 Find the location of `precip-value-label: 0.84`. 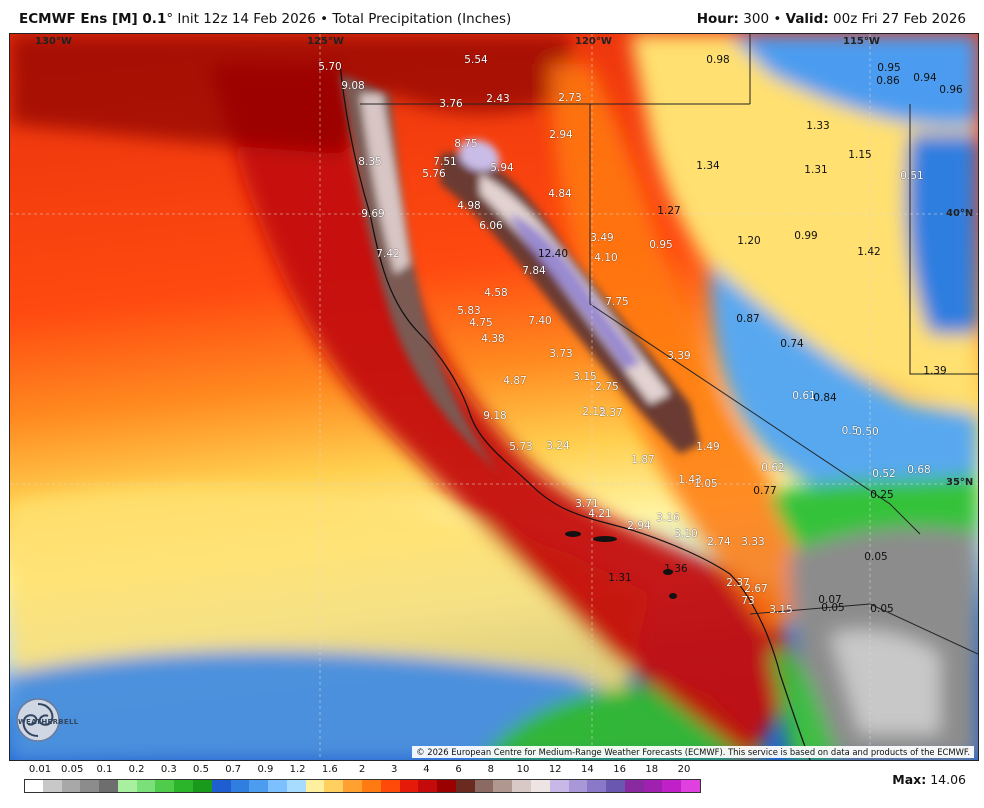

precip-value-label: 0.84 is located at coordinates (825, 398).